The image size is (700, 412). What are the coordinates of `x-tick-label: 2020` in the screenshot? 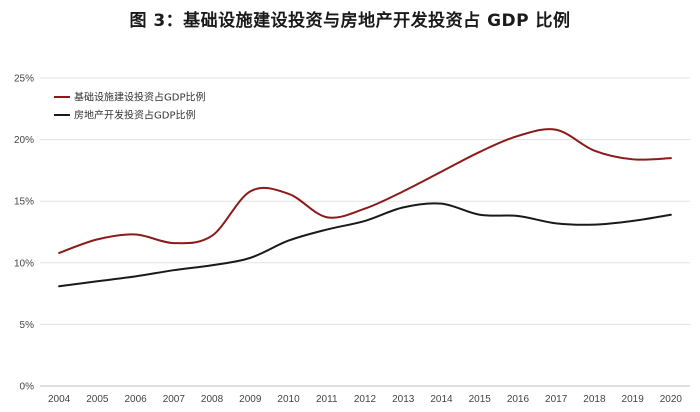 It's located at (671, 399).